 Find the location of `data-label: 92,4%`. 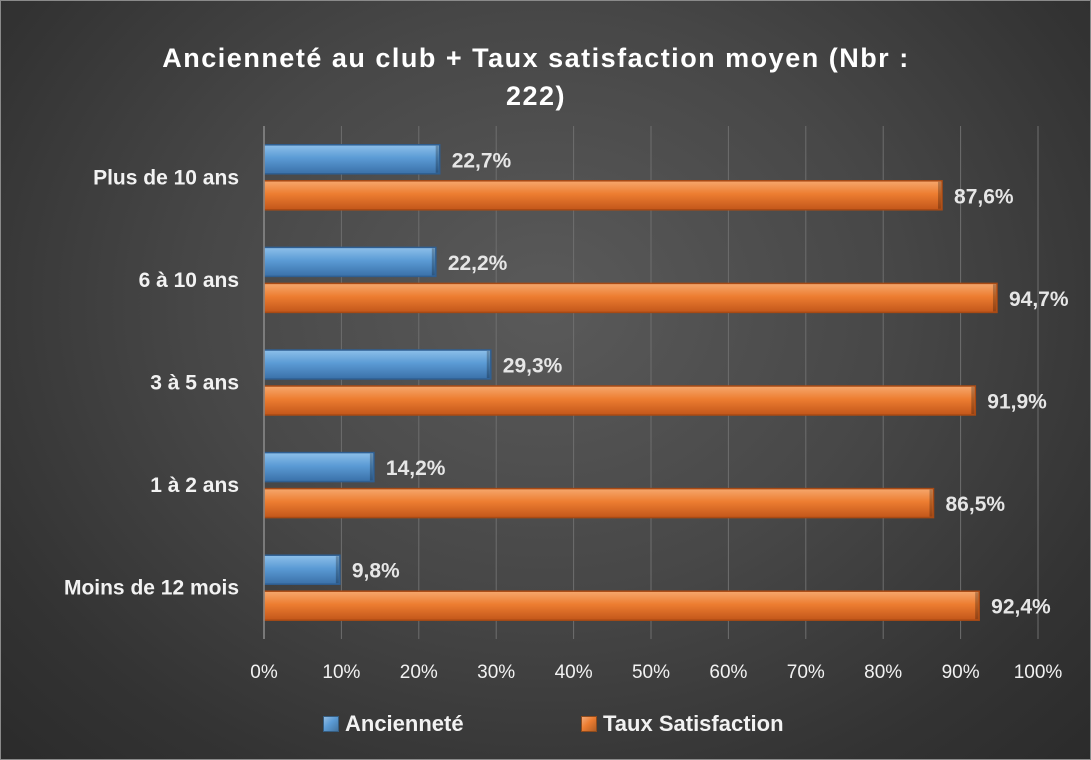

data-label: 92,4% is located at coordinates (1021, 607).